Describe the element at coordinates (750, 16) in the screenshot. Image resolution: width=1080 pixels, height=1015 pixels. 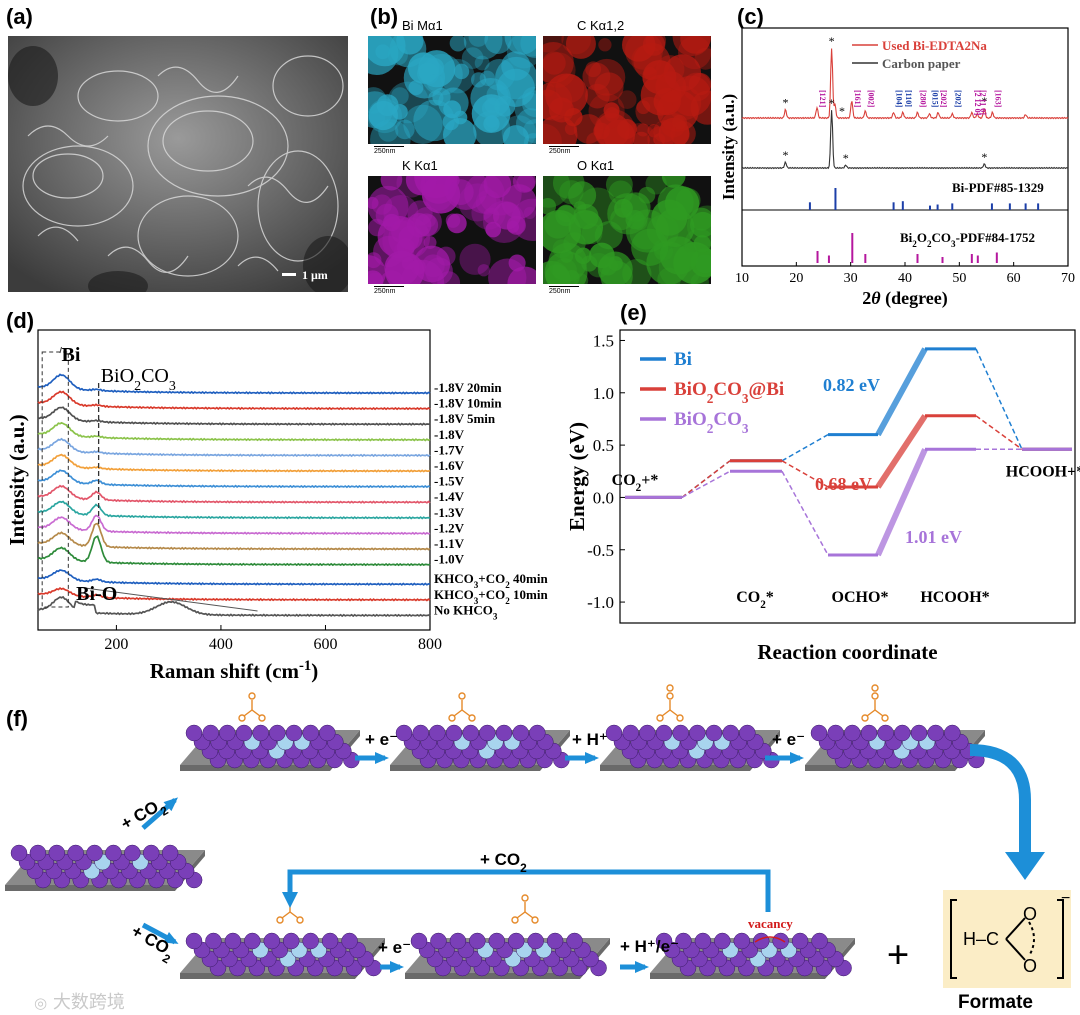
I see `panel-c-label: (c)` at that location.